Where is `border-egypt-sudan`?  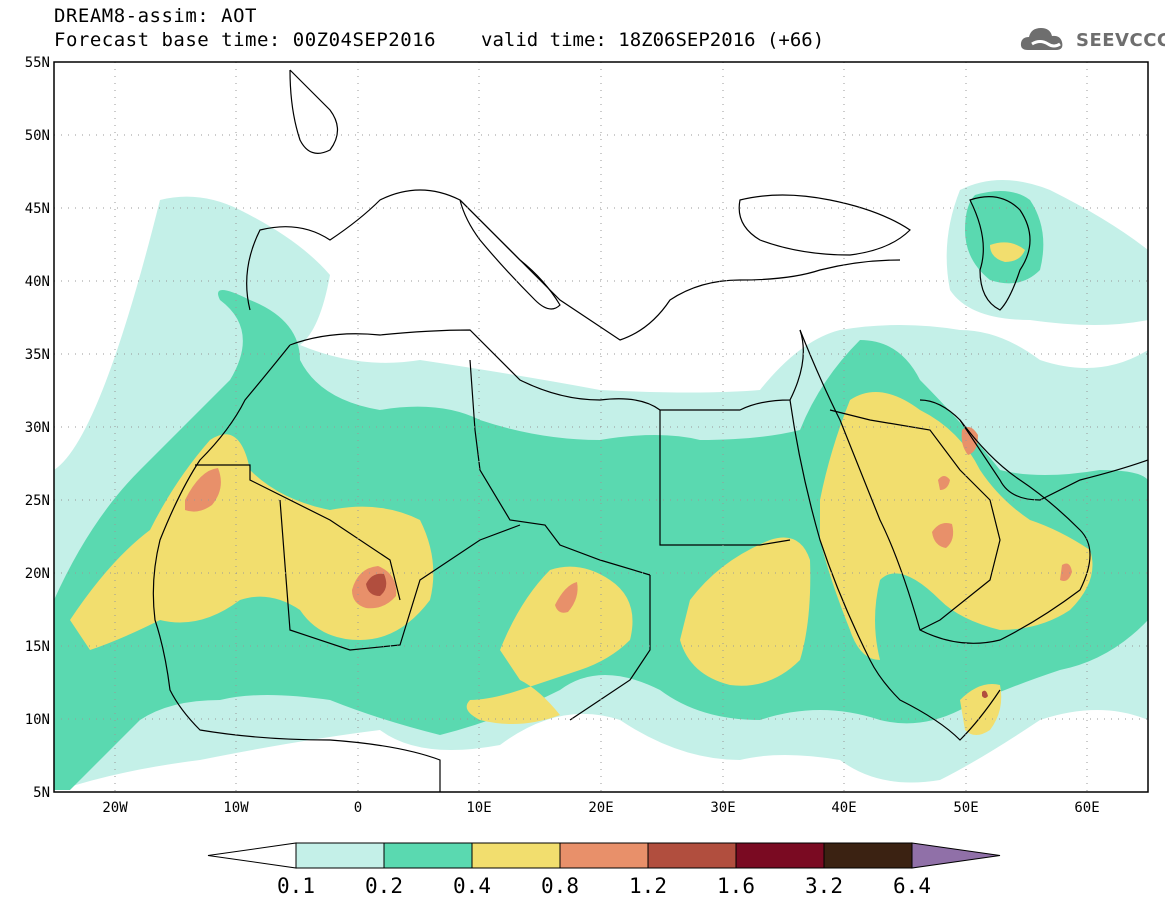
border-egypt-sudan is located at coordinates (725, 478).